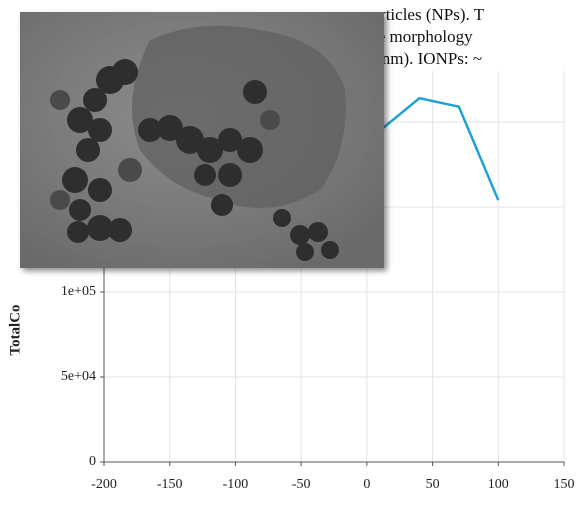 This screenshot has height=506, width=579. Describe the element at coordinates (498, 484) in the screenshot. I see `x-tick-label: 100` at that location.